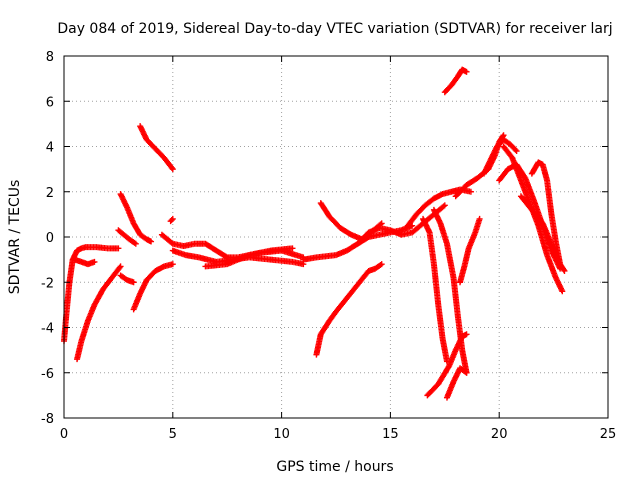 The width and height of the screenshot is (640, 480). I want to click on x-tick-labels: 0 5 10 15 20 25, so click(338, 434).